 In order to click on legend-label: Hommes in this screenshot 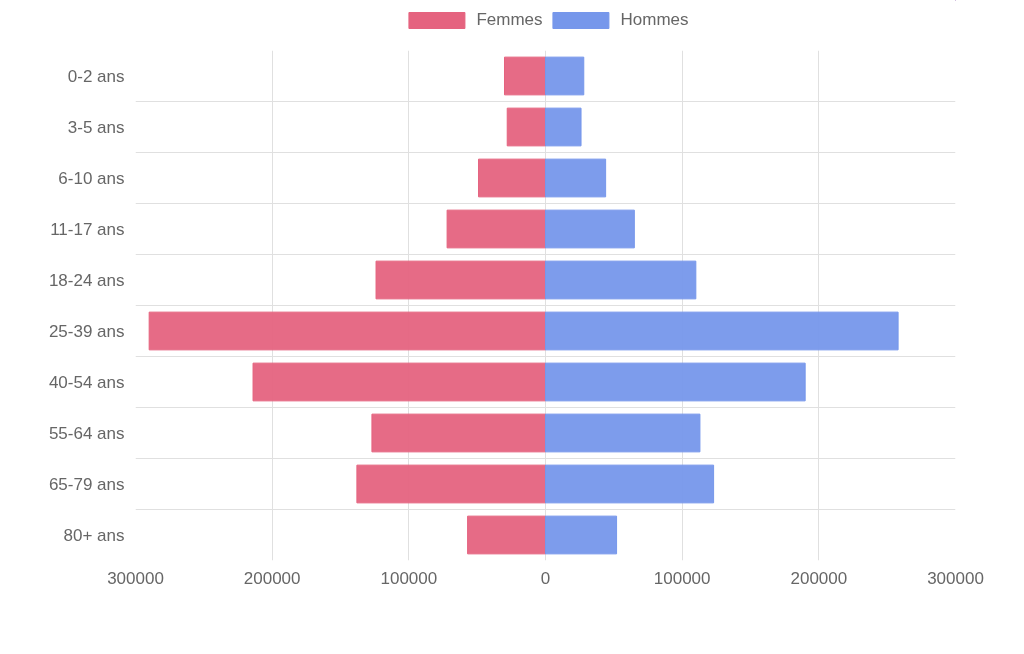, I will do `click(654, 20)`.